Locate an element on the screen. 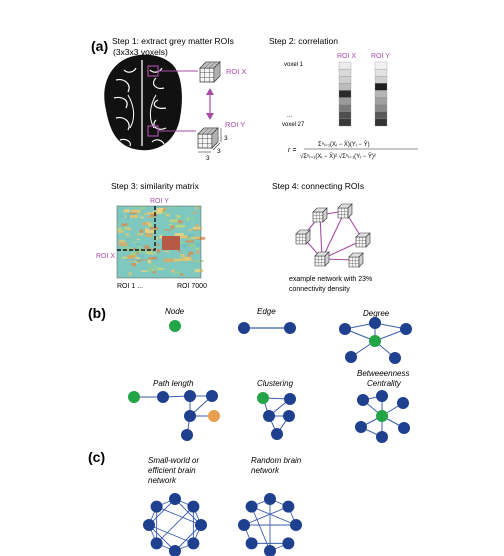  clustering-title: Clustering is located at coordinates (275, 383).